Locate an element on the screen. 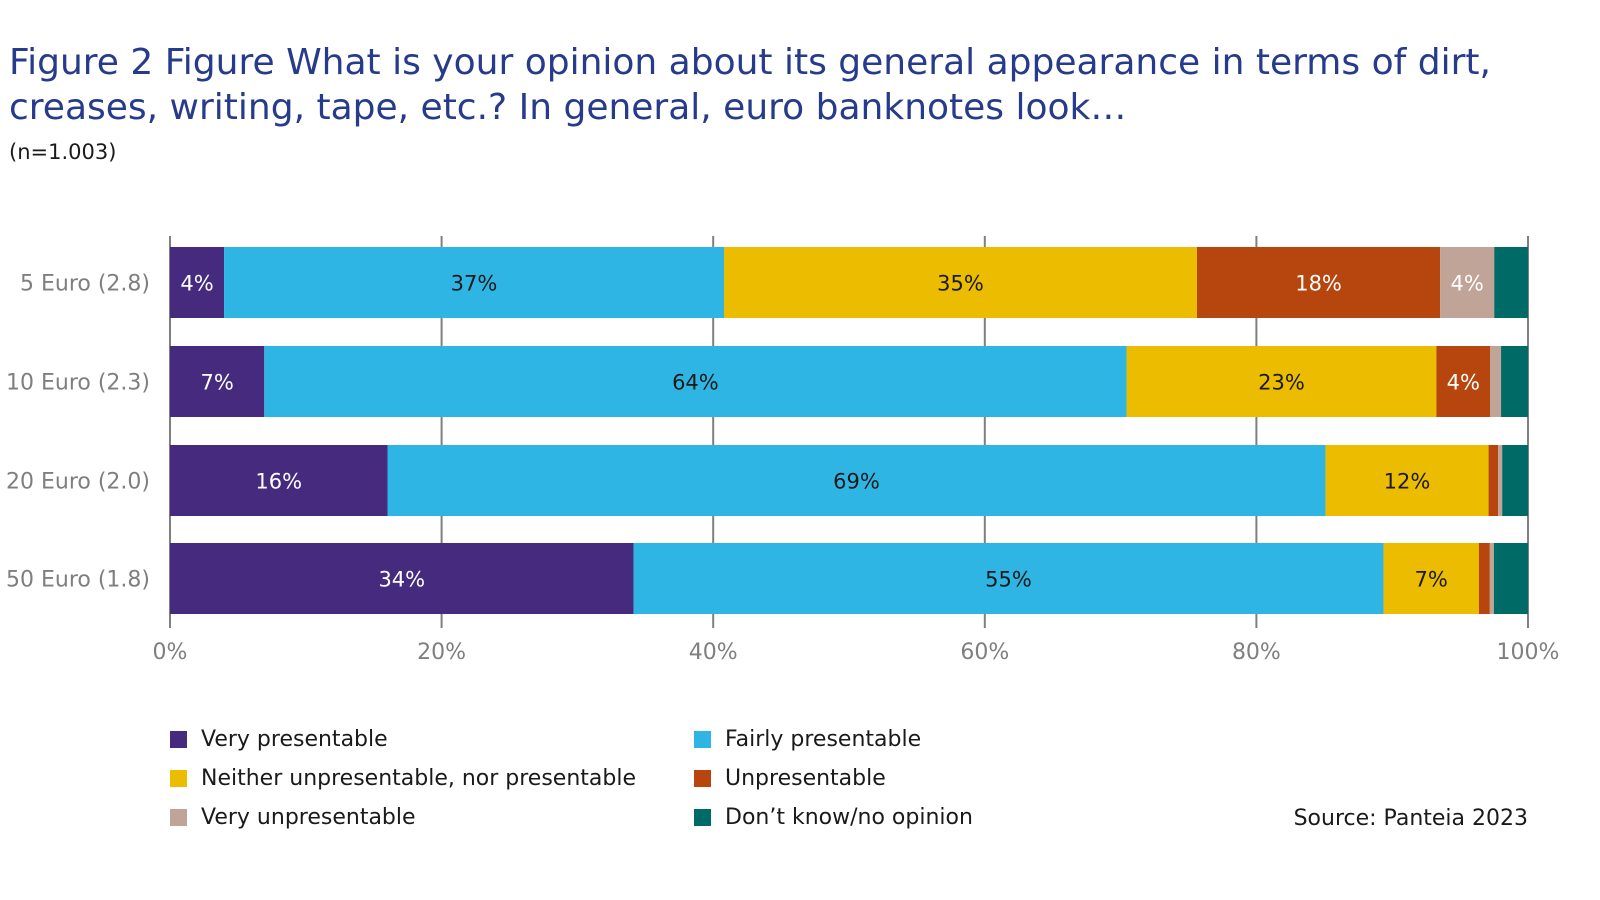  data-label: 34% is located at coordinates (401, 580).